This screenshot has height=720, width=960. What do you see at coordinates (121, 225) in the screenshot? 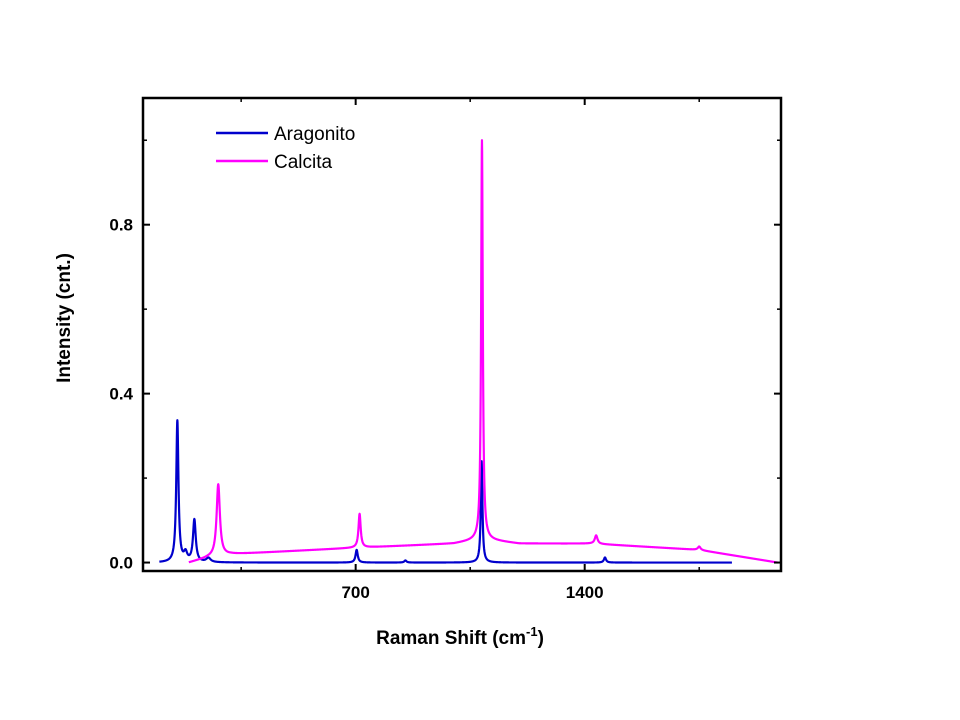
I see `y-tick-label: 0.8` at bounding box center [121, 225].